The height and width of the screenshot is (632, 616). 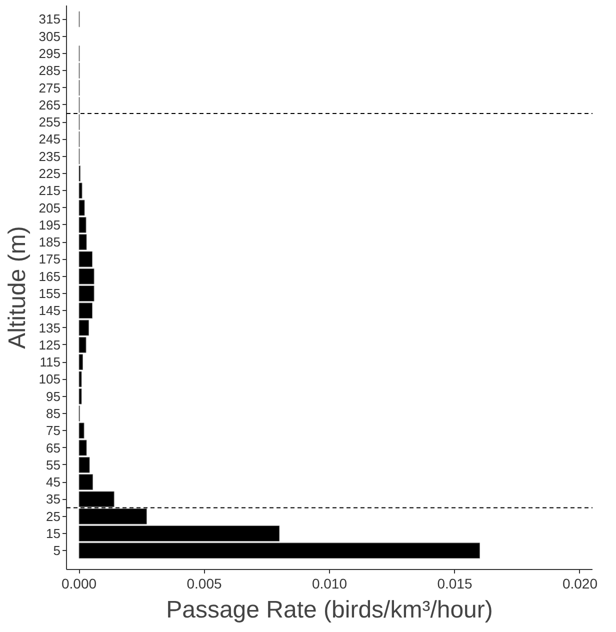 What do you see at coordinates (49, 190) in the screenshot?
I see `y-tick-label: 215` at bounding box center [49, 190].